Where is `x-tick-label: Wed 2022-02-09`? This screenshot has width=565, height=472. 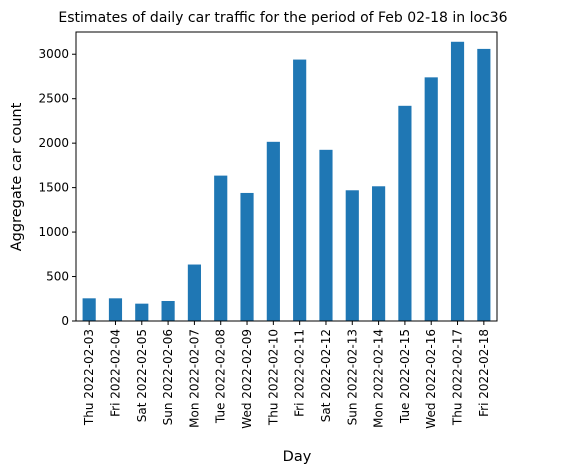 x-tick-label: Wed 2022-02-09 is located at coordinates (247, 379).